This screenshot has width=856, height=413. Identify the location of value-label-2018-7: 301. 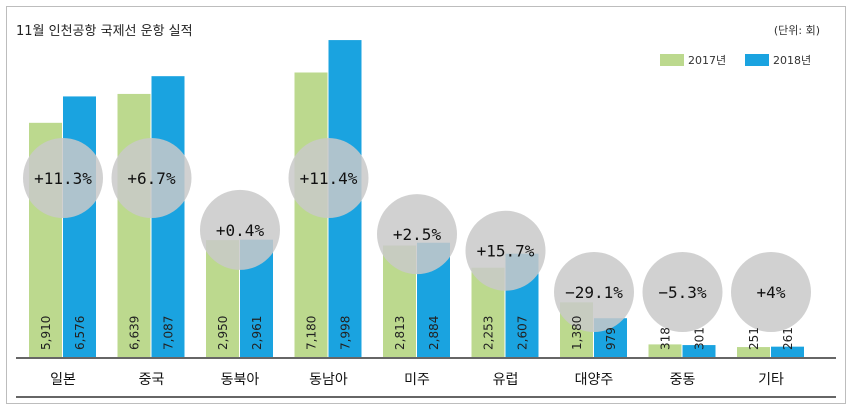
(700, 338).